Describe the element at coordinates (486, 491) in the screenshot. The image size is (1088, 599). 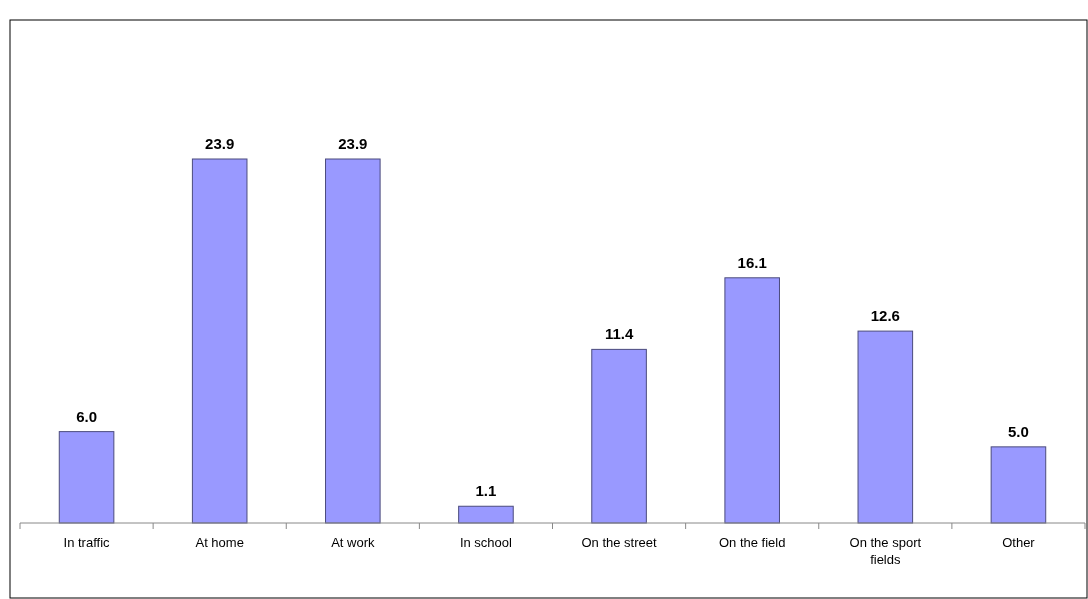
I see `data-label: 1.1` at that location.